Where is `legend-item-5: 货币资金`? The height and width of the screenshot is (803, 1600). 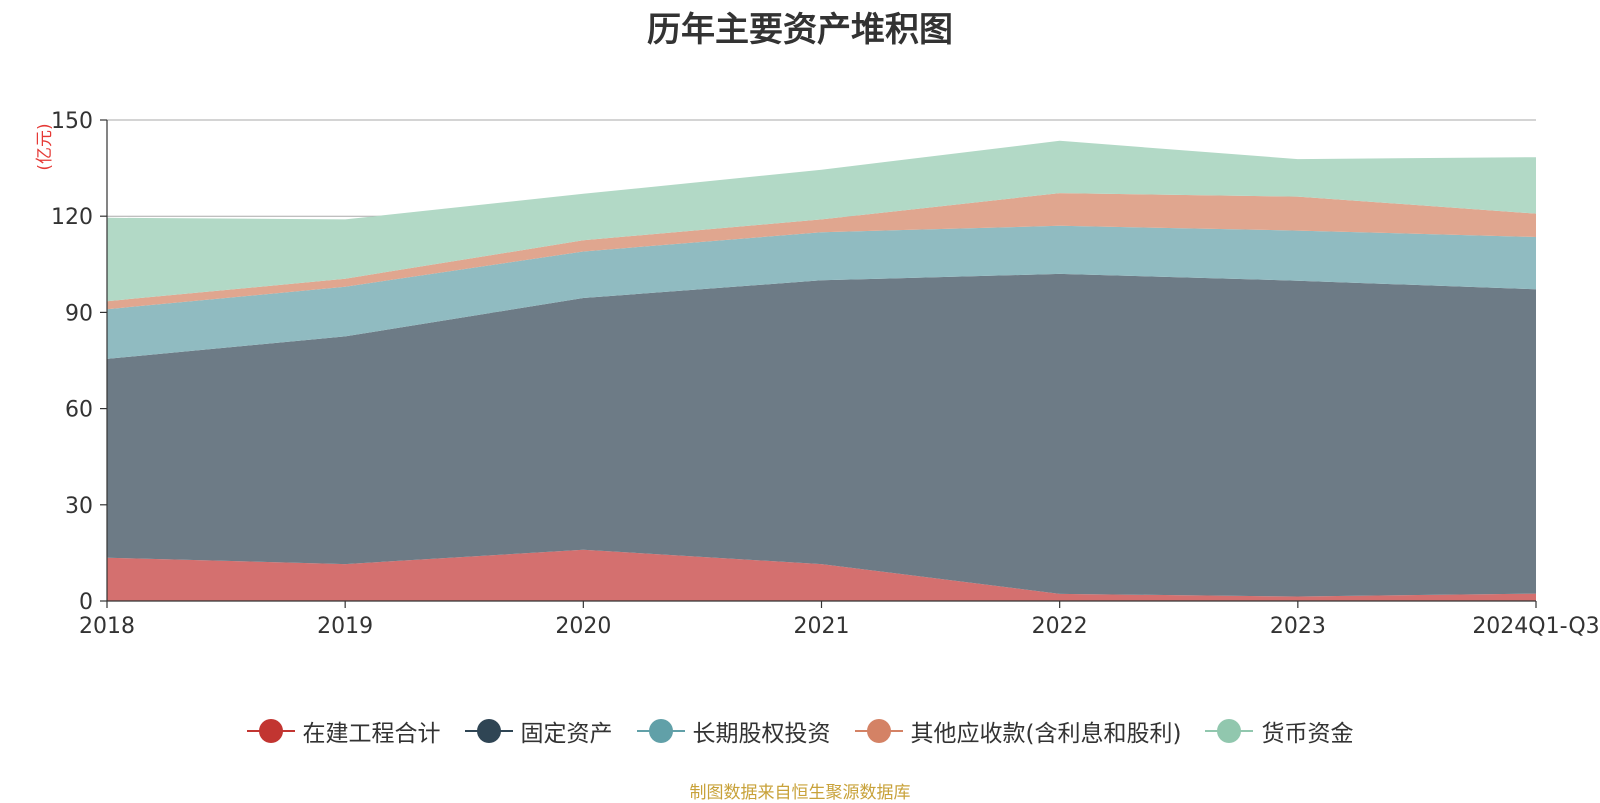
legend-item-5: 货币资金 is located at coordinates (1279, 731).